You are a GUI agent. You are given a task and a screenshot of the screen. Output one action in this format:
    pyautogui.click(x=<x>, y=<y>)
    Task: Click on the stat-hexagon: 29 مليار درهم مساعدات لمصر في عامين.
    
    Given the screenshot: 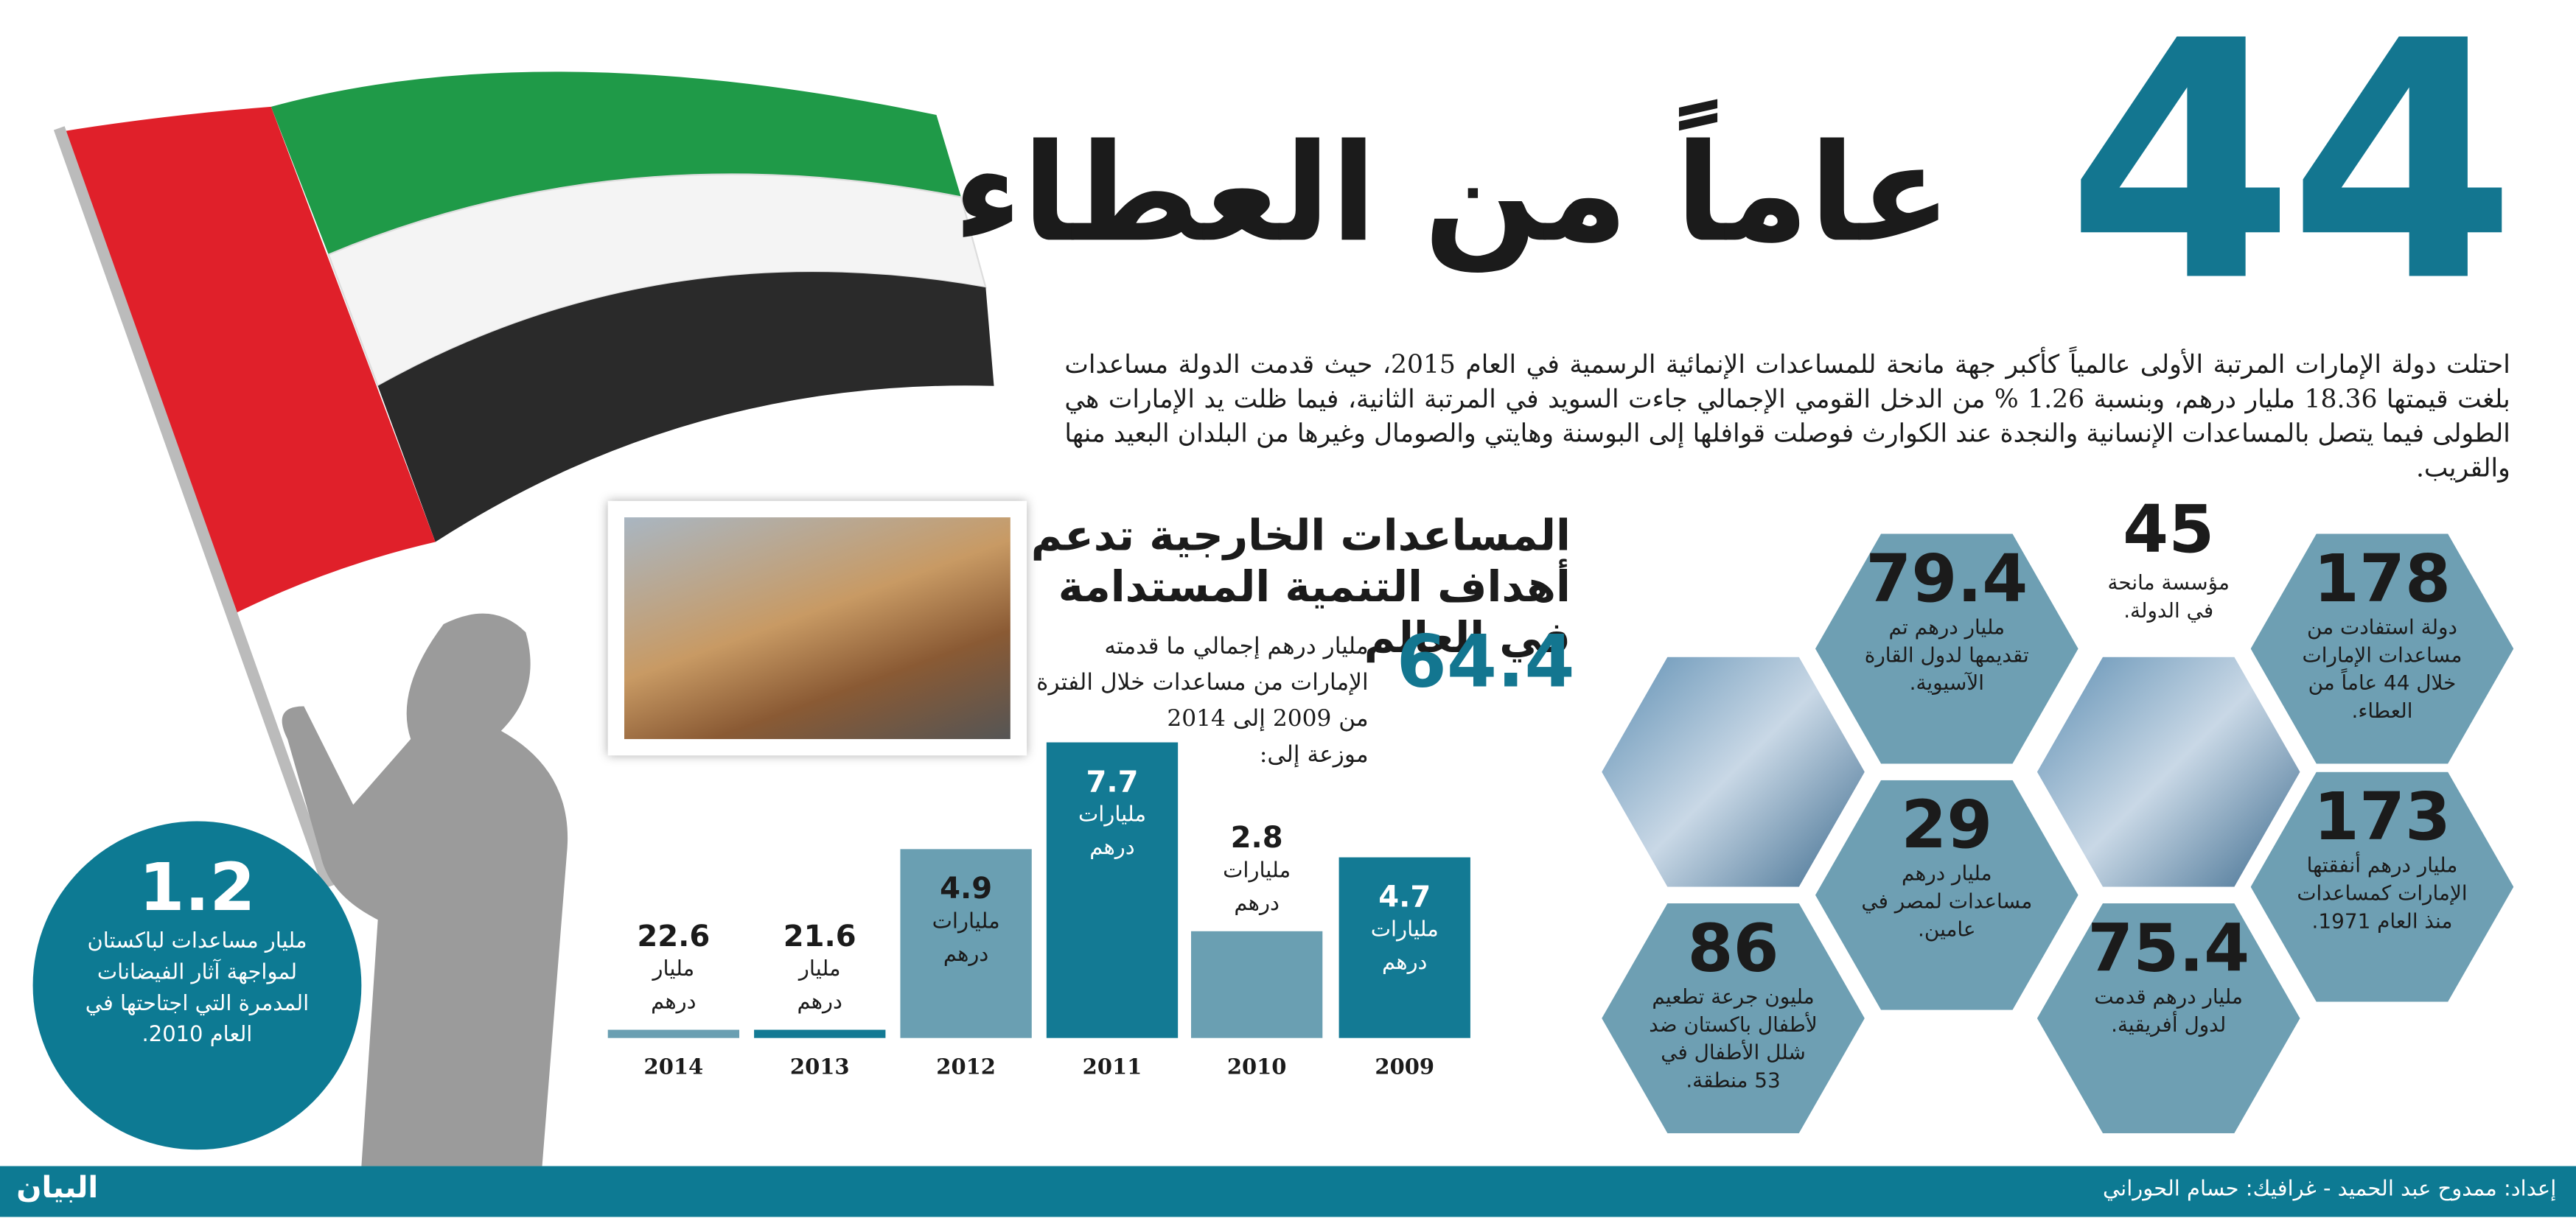 What is the action you would take?
    pyautogui.click(x=1946, y=895)
    